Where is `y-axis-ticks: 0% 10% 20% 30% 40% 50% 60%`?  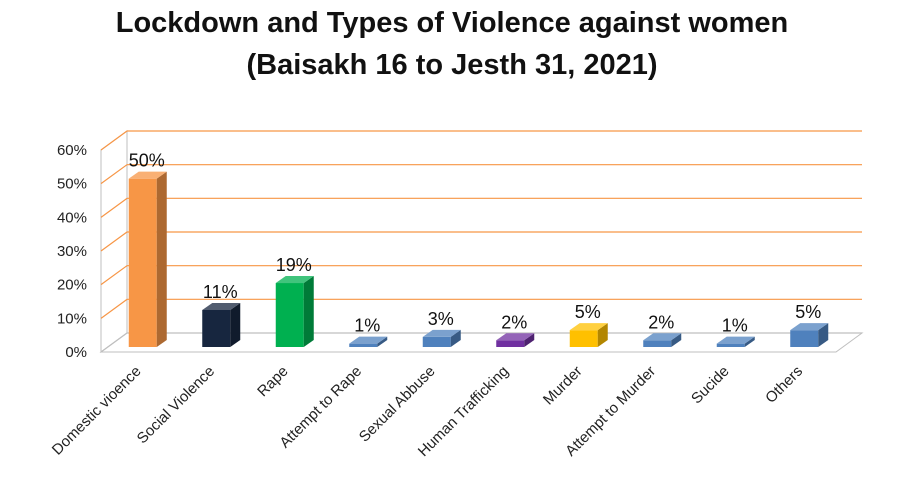
y-axis-ticks: 0% 10% 20% 30% 40% 50% 60% is located at coordinates (72, 251).